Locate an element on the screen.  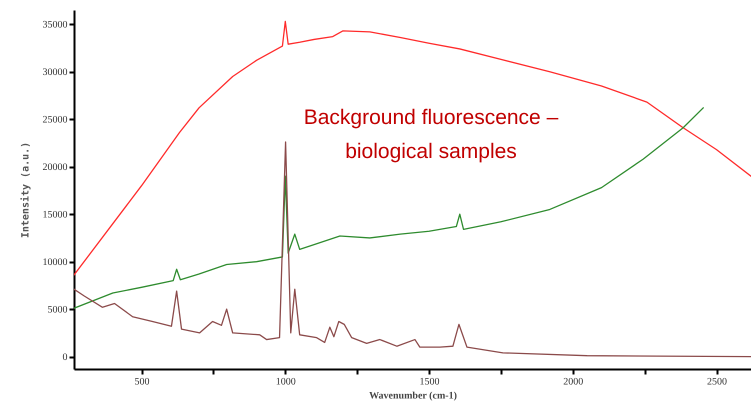
x-tick-label: 2500 is located at coordinates (717, 382).